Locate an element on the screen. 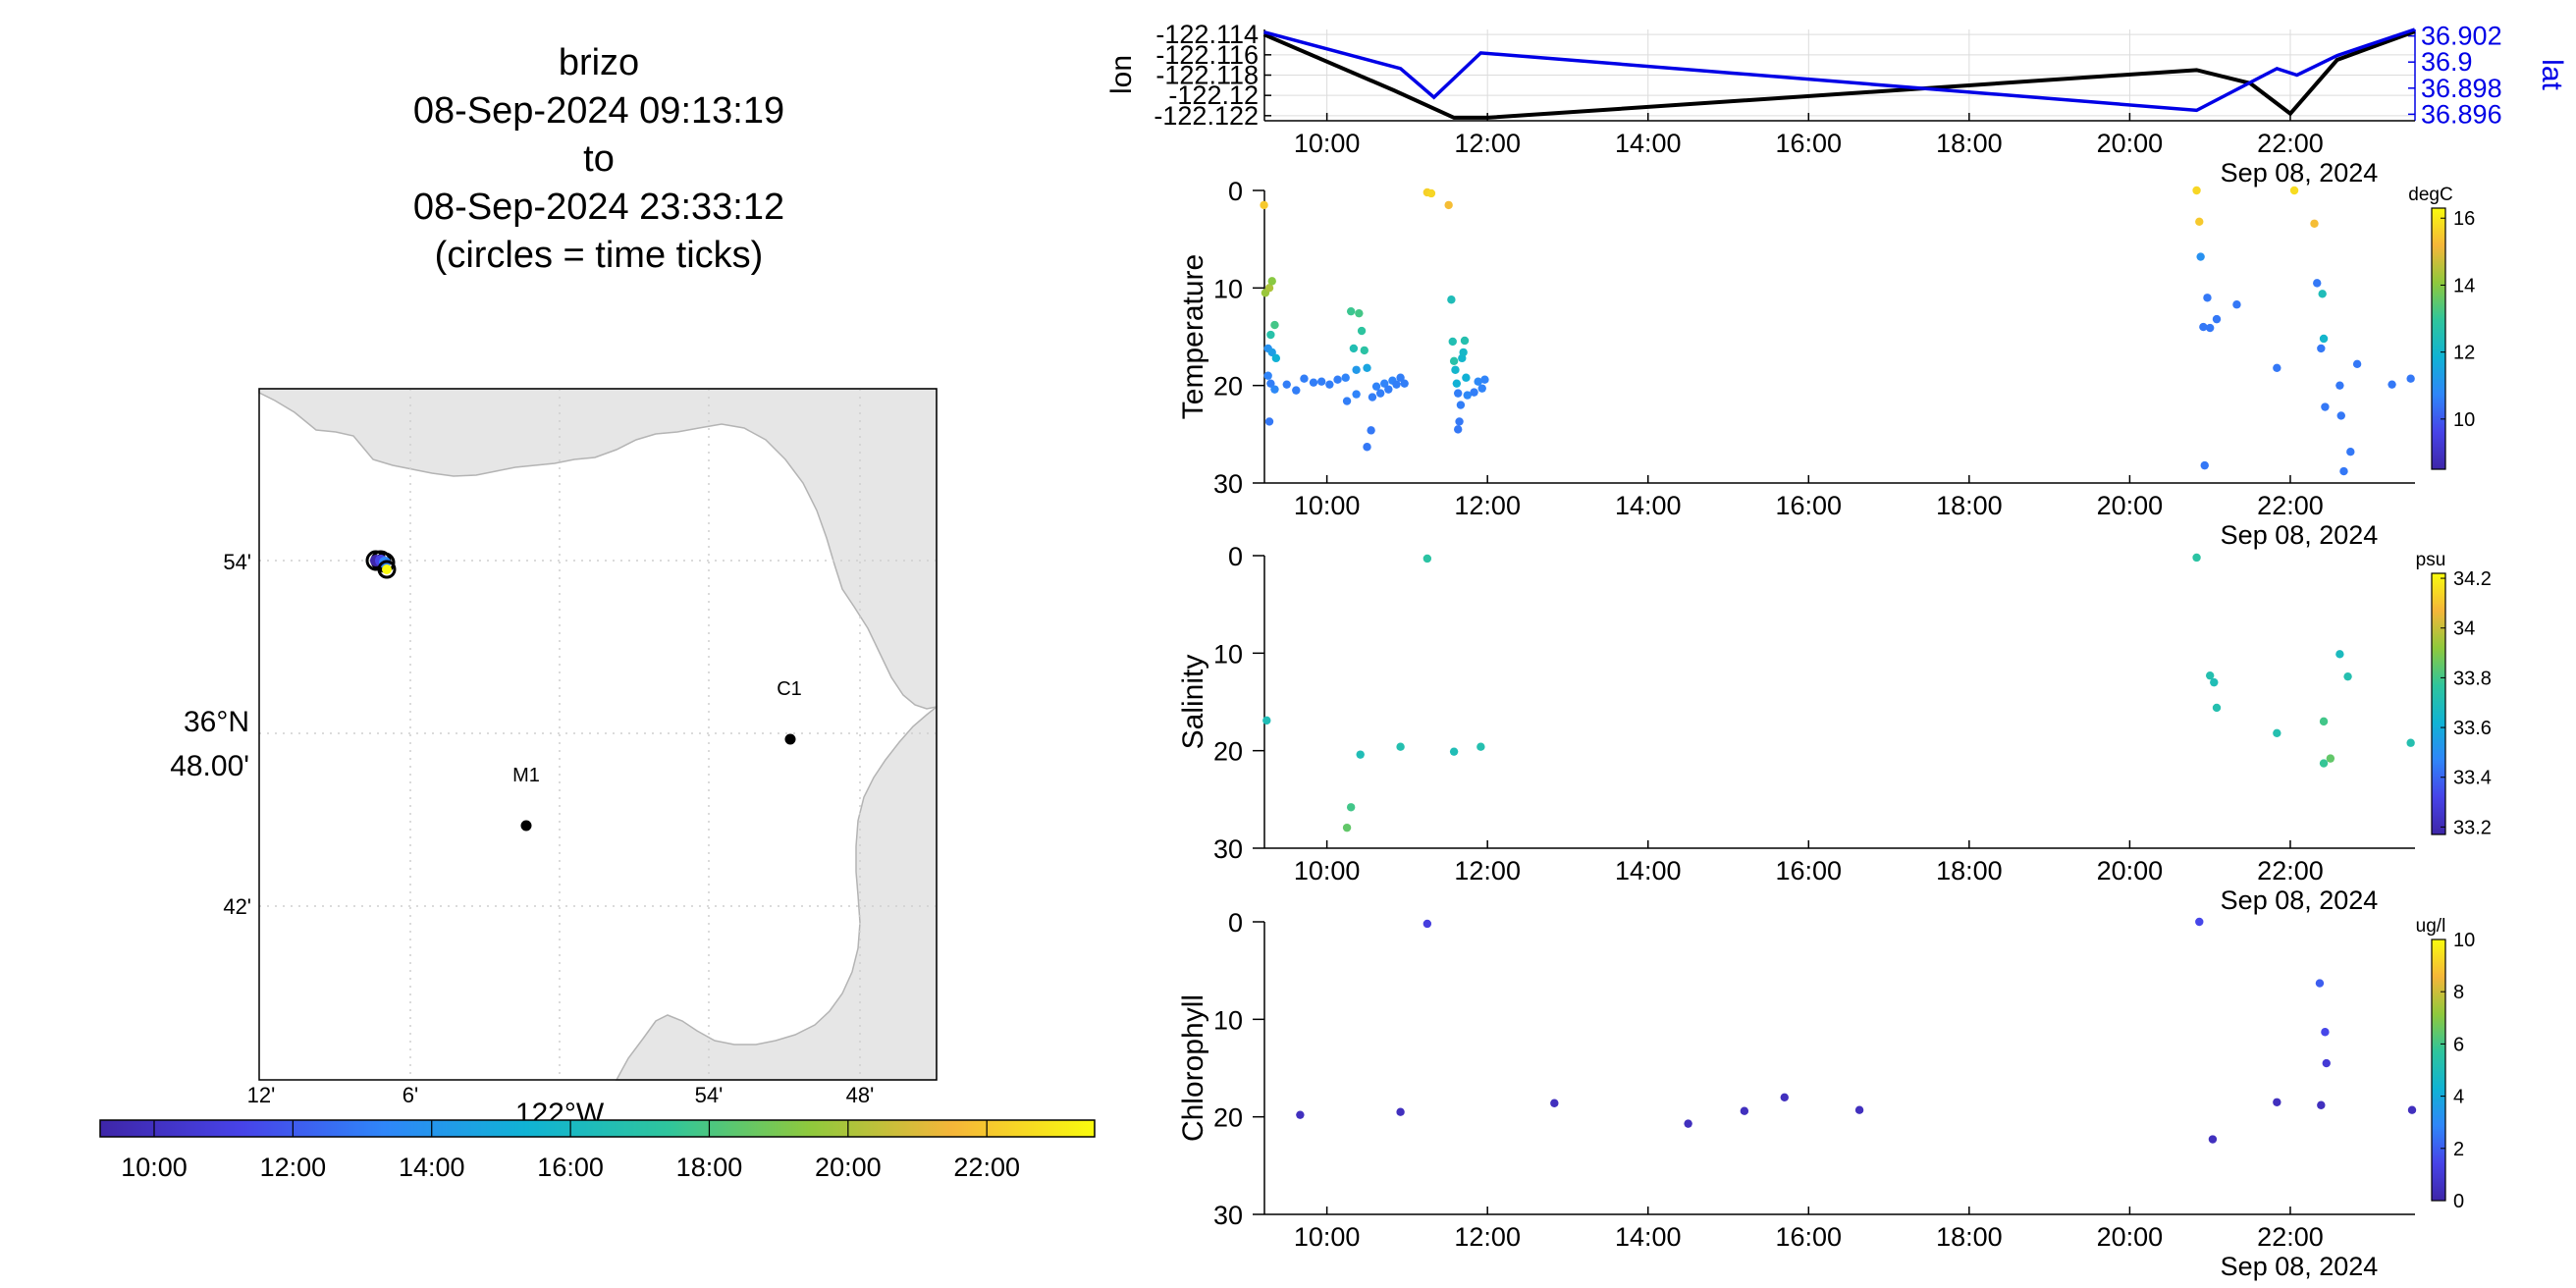  colorbar-unit: ug/l is located at coordinates (2431, 926).